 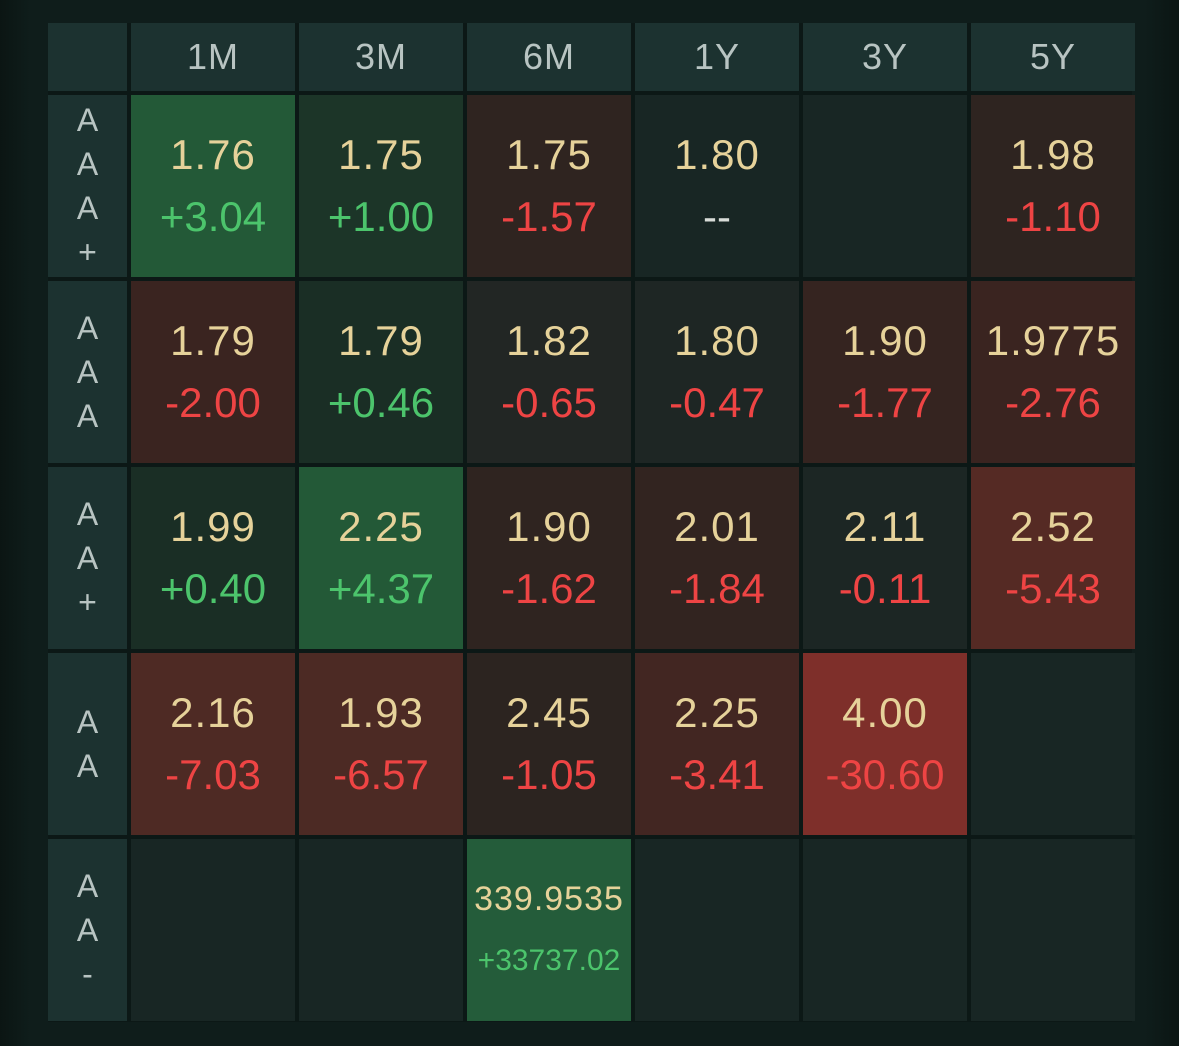 What do you see at coordinates (381, 588) in the screenshot?
I see `cell-change: +4.37` at bounding box center [381, 588].